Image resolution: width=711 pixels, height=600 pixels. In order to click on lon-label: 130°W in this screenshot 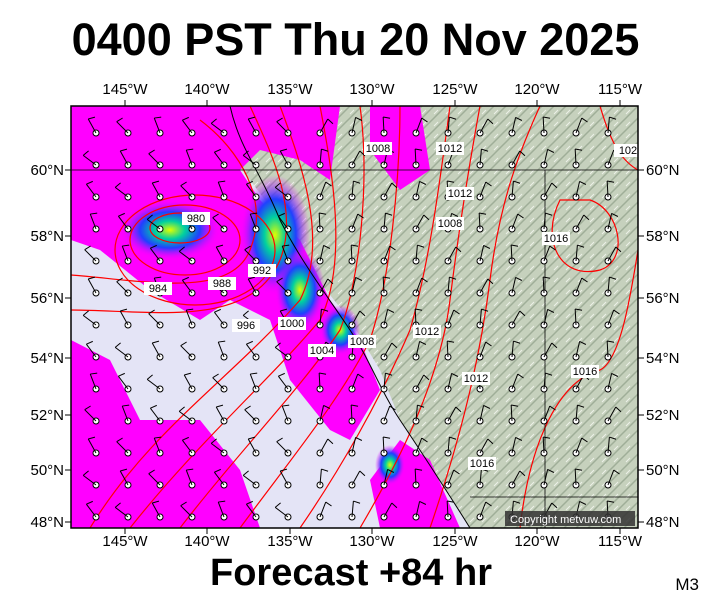, I will do `click(372, 89)`.